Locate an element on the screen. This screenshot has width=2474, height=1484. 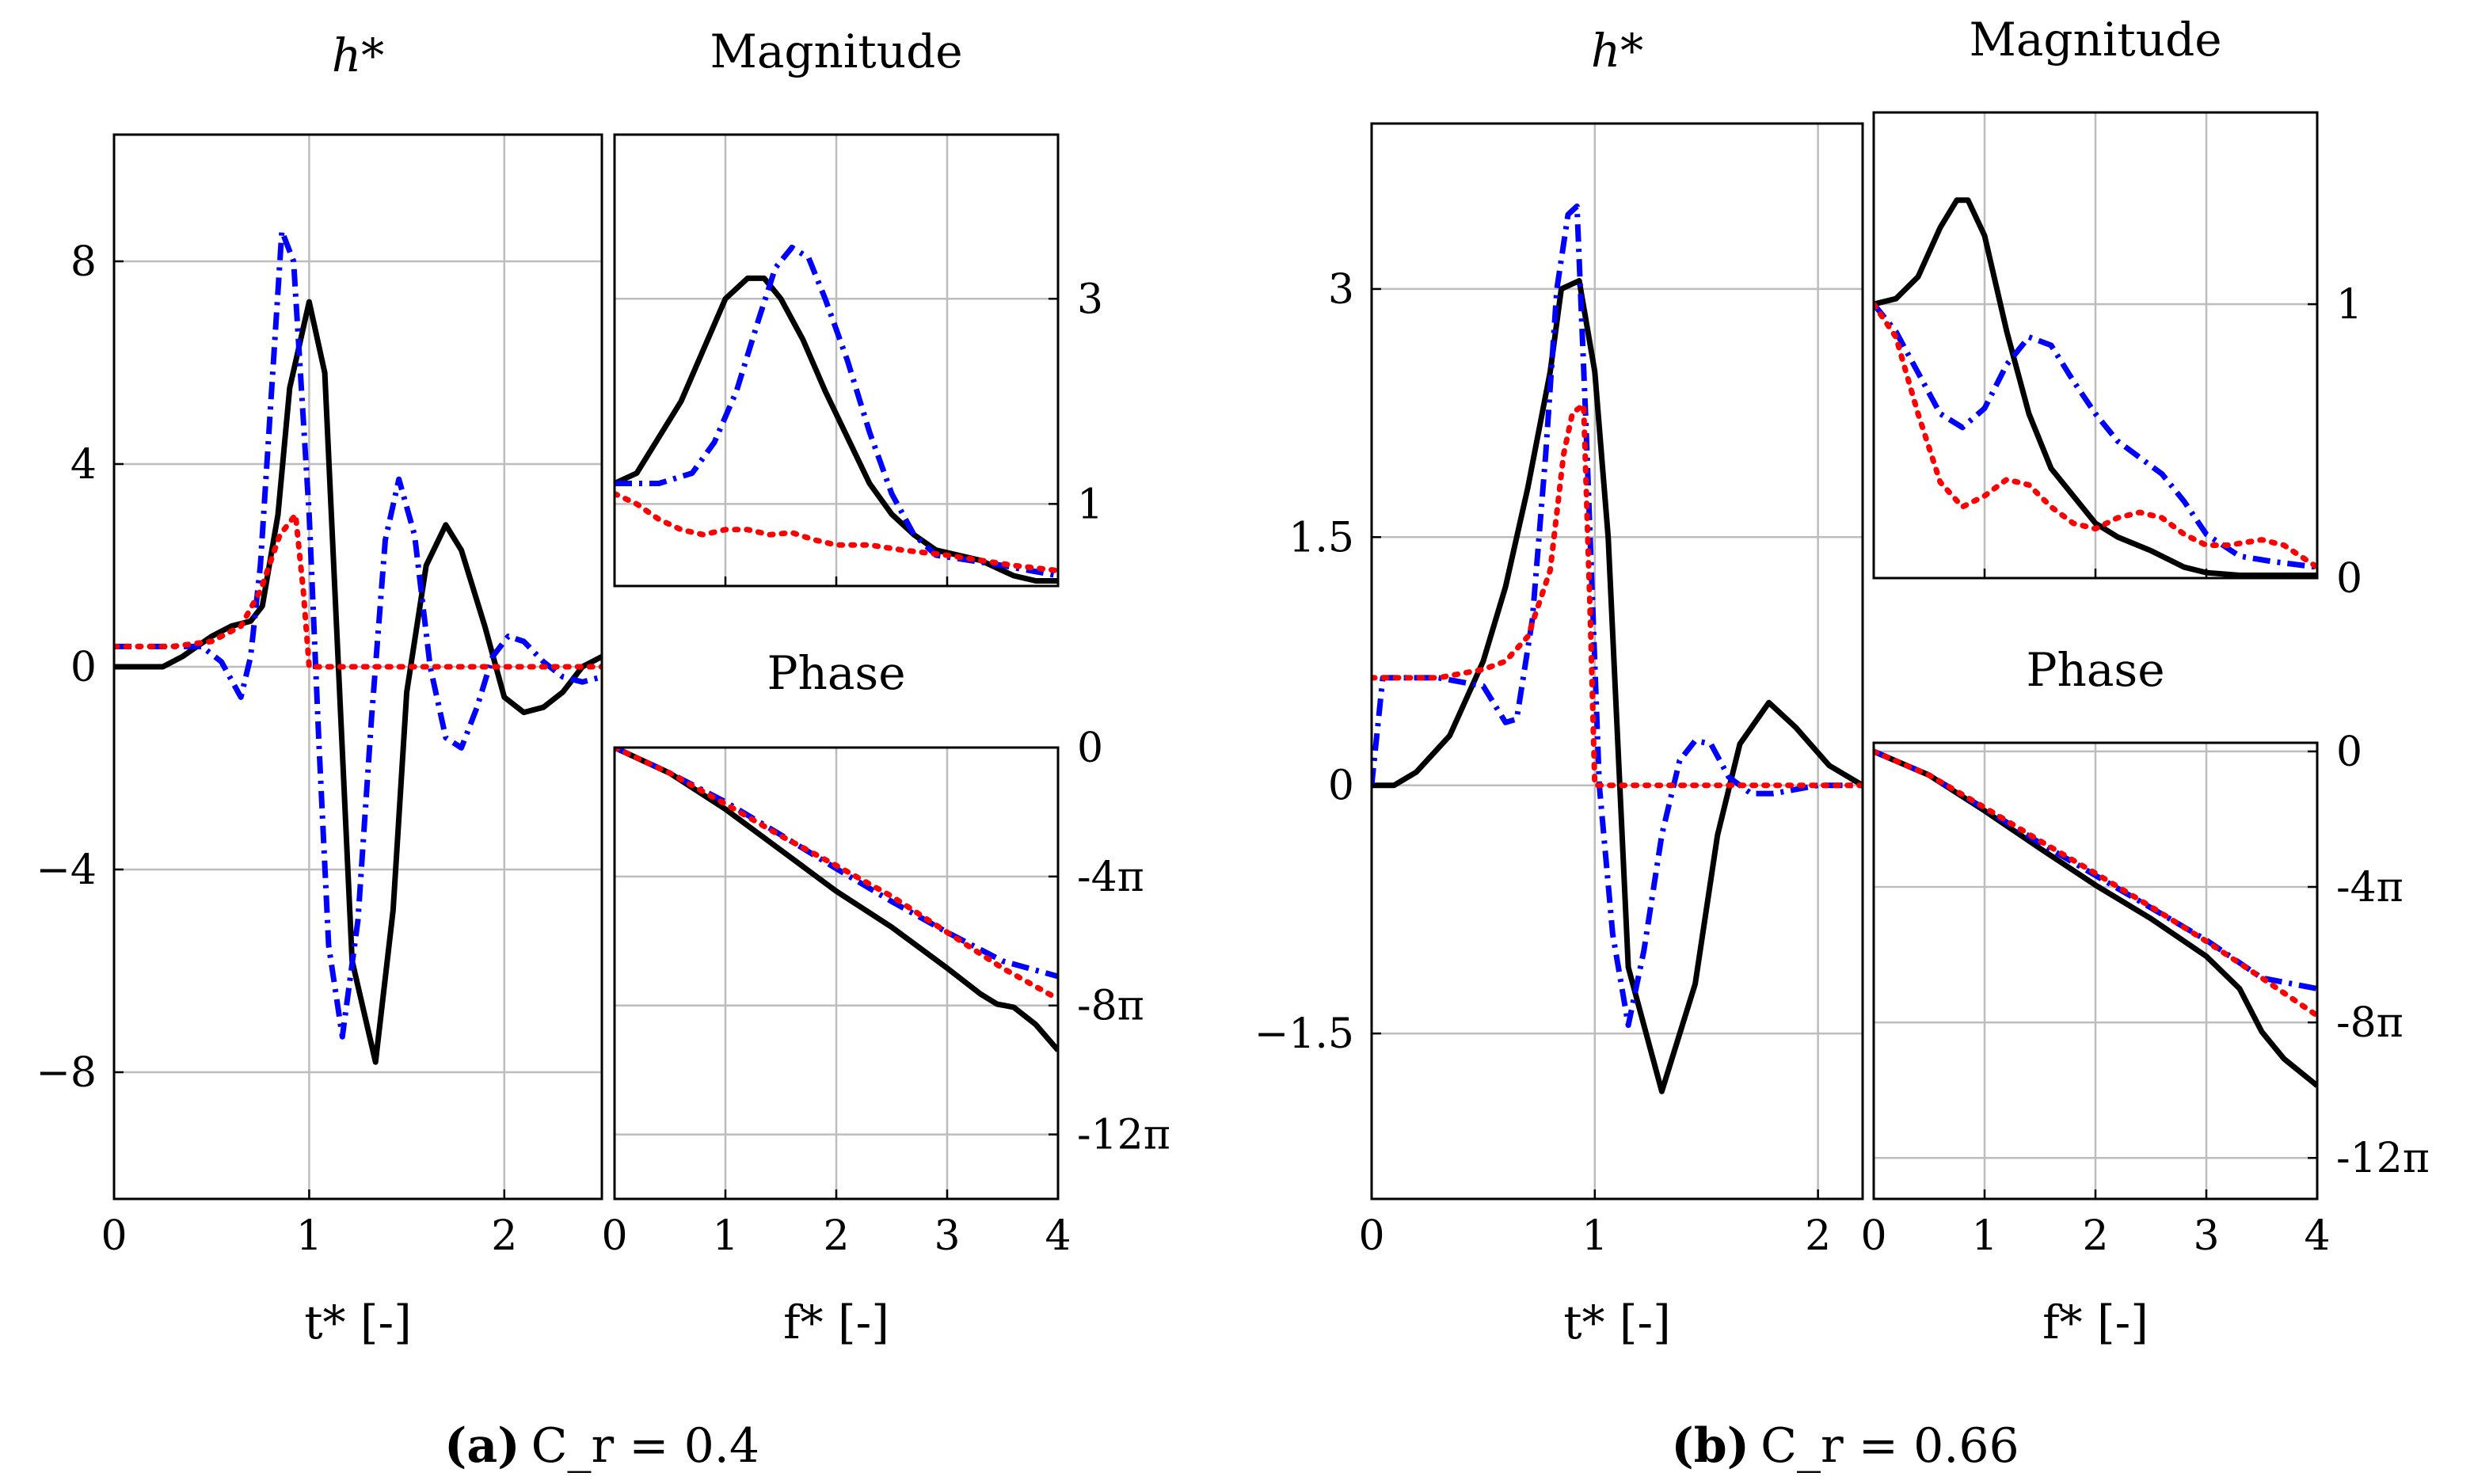
caption-b-label: (b) is located at coordinates (1710, 1446).